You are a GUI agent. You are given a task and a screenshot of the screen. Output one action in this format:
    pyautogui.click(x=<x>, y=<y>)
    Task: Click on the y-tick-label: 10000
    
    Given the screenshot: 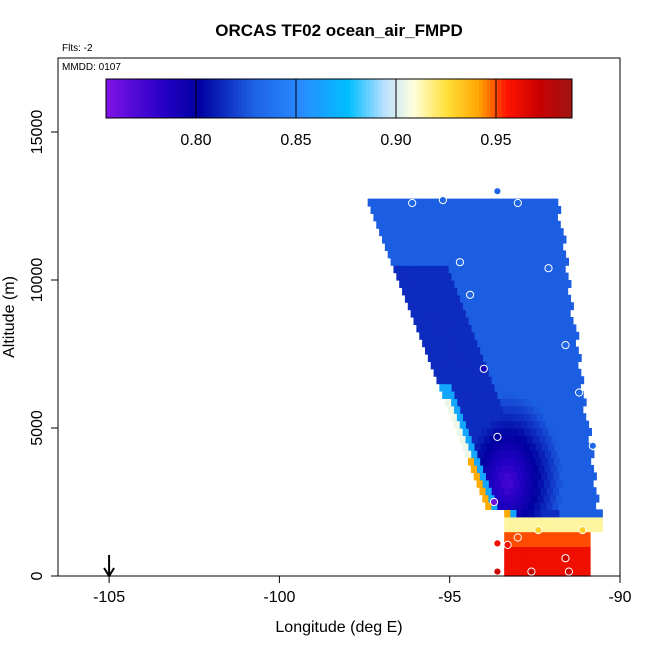 What is the action you would take?
    pyautogui.click(x=37, y=280)
    